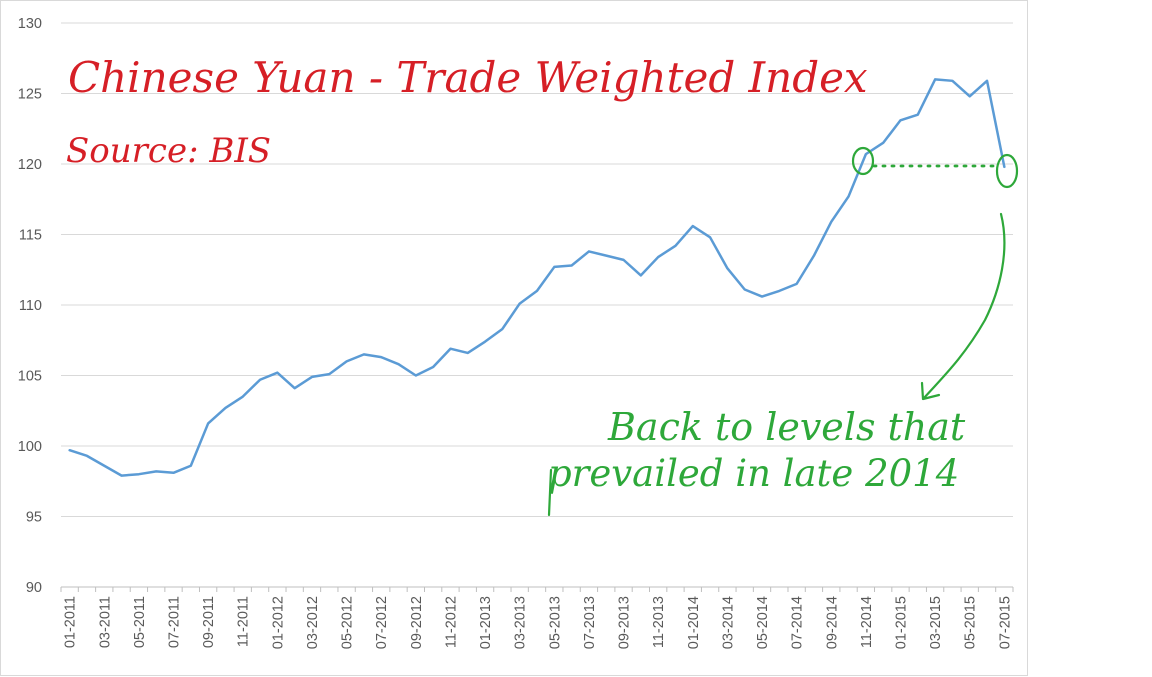 Image resolution: width=1152 pixels, height=677 pixels. I want to click on x-tick-label: 11-2014, so click(867, 622).